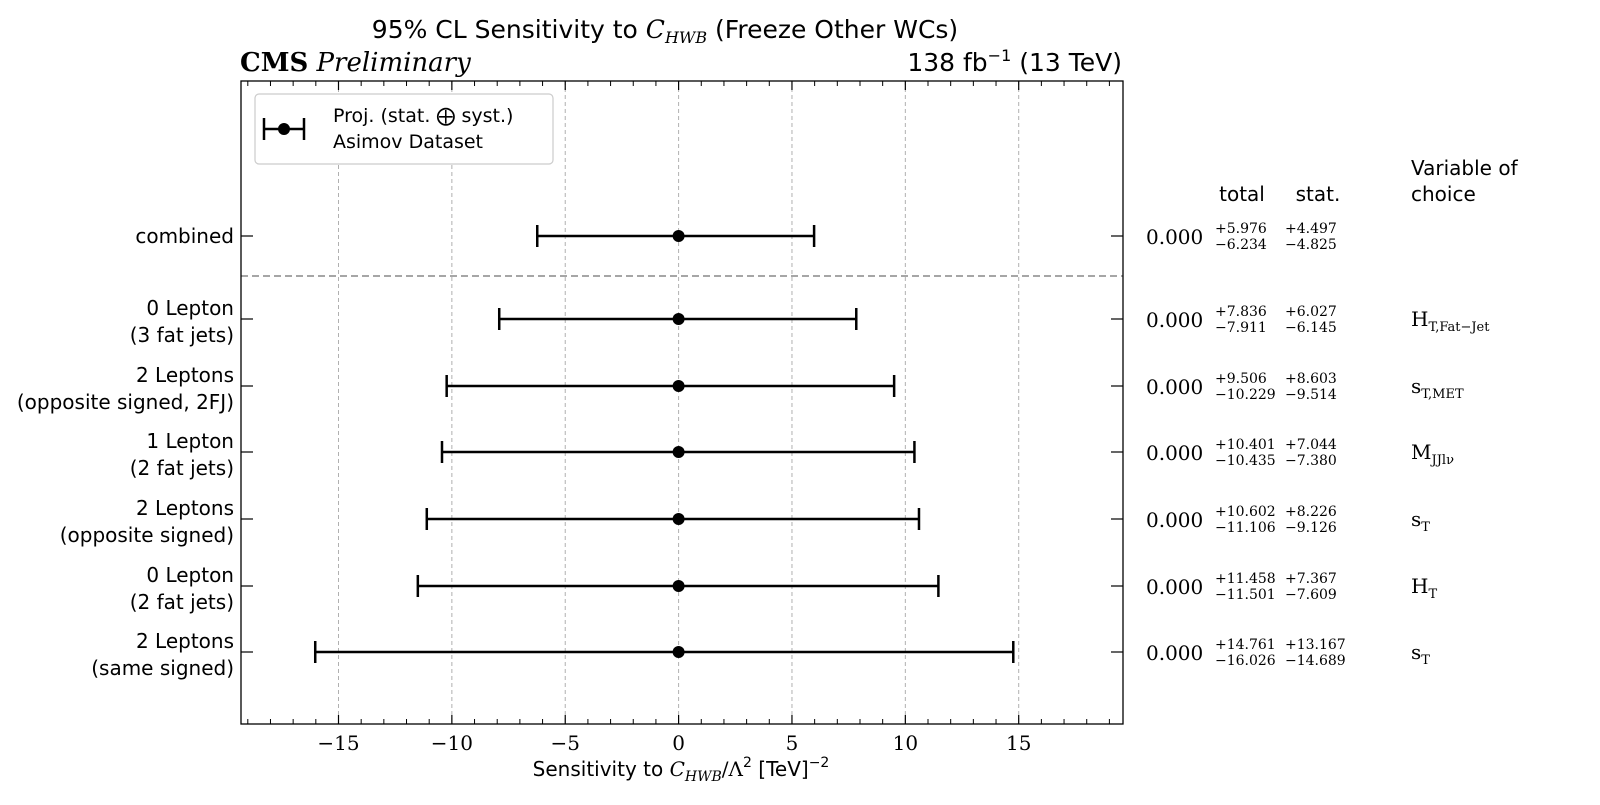  What do you see at coordinates (1000, 55) in the screenshot?
I see `lumi-exp: −1` at bounding box center [1000, 55].